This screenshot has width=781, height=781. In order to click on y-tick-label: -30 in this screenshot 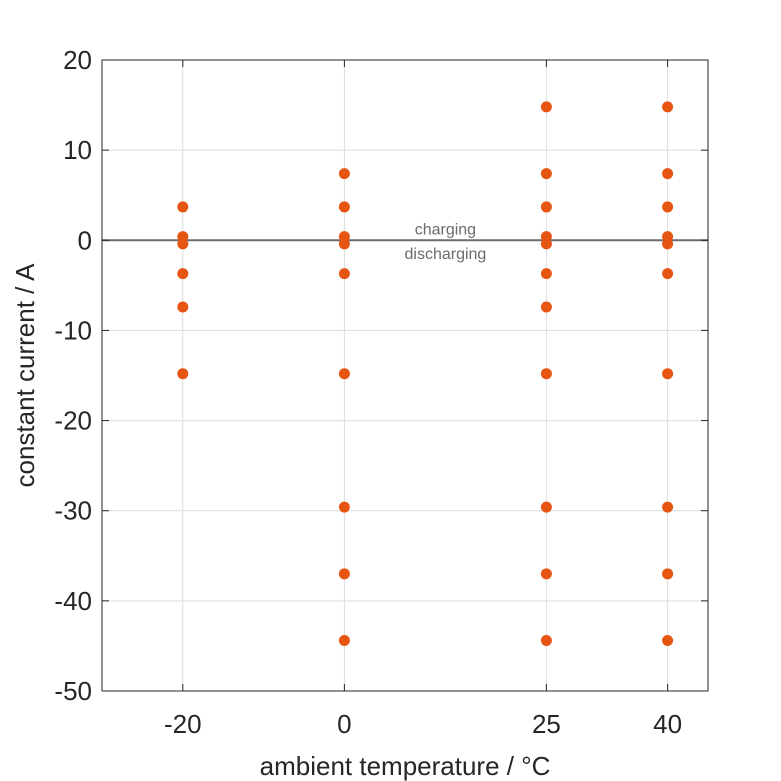, I will do `click(73, 511)`.